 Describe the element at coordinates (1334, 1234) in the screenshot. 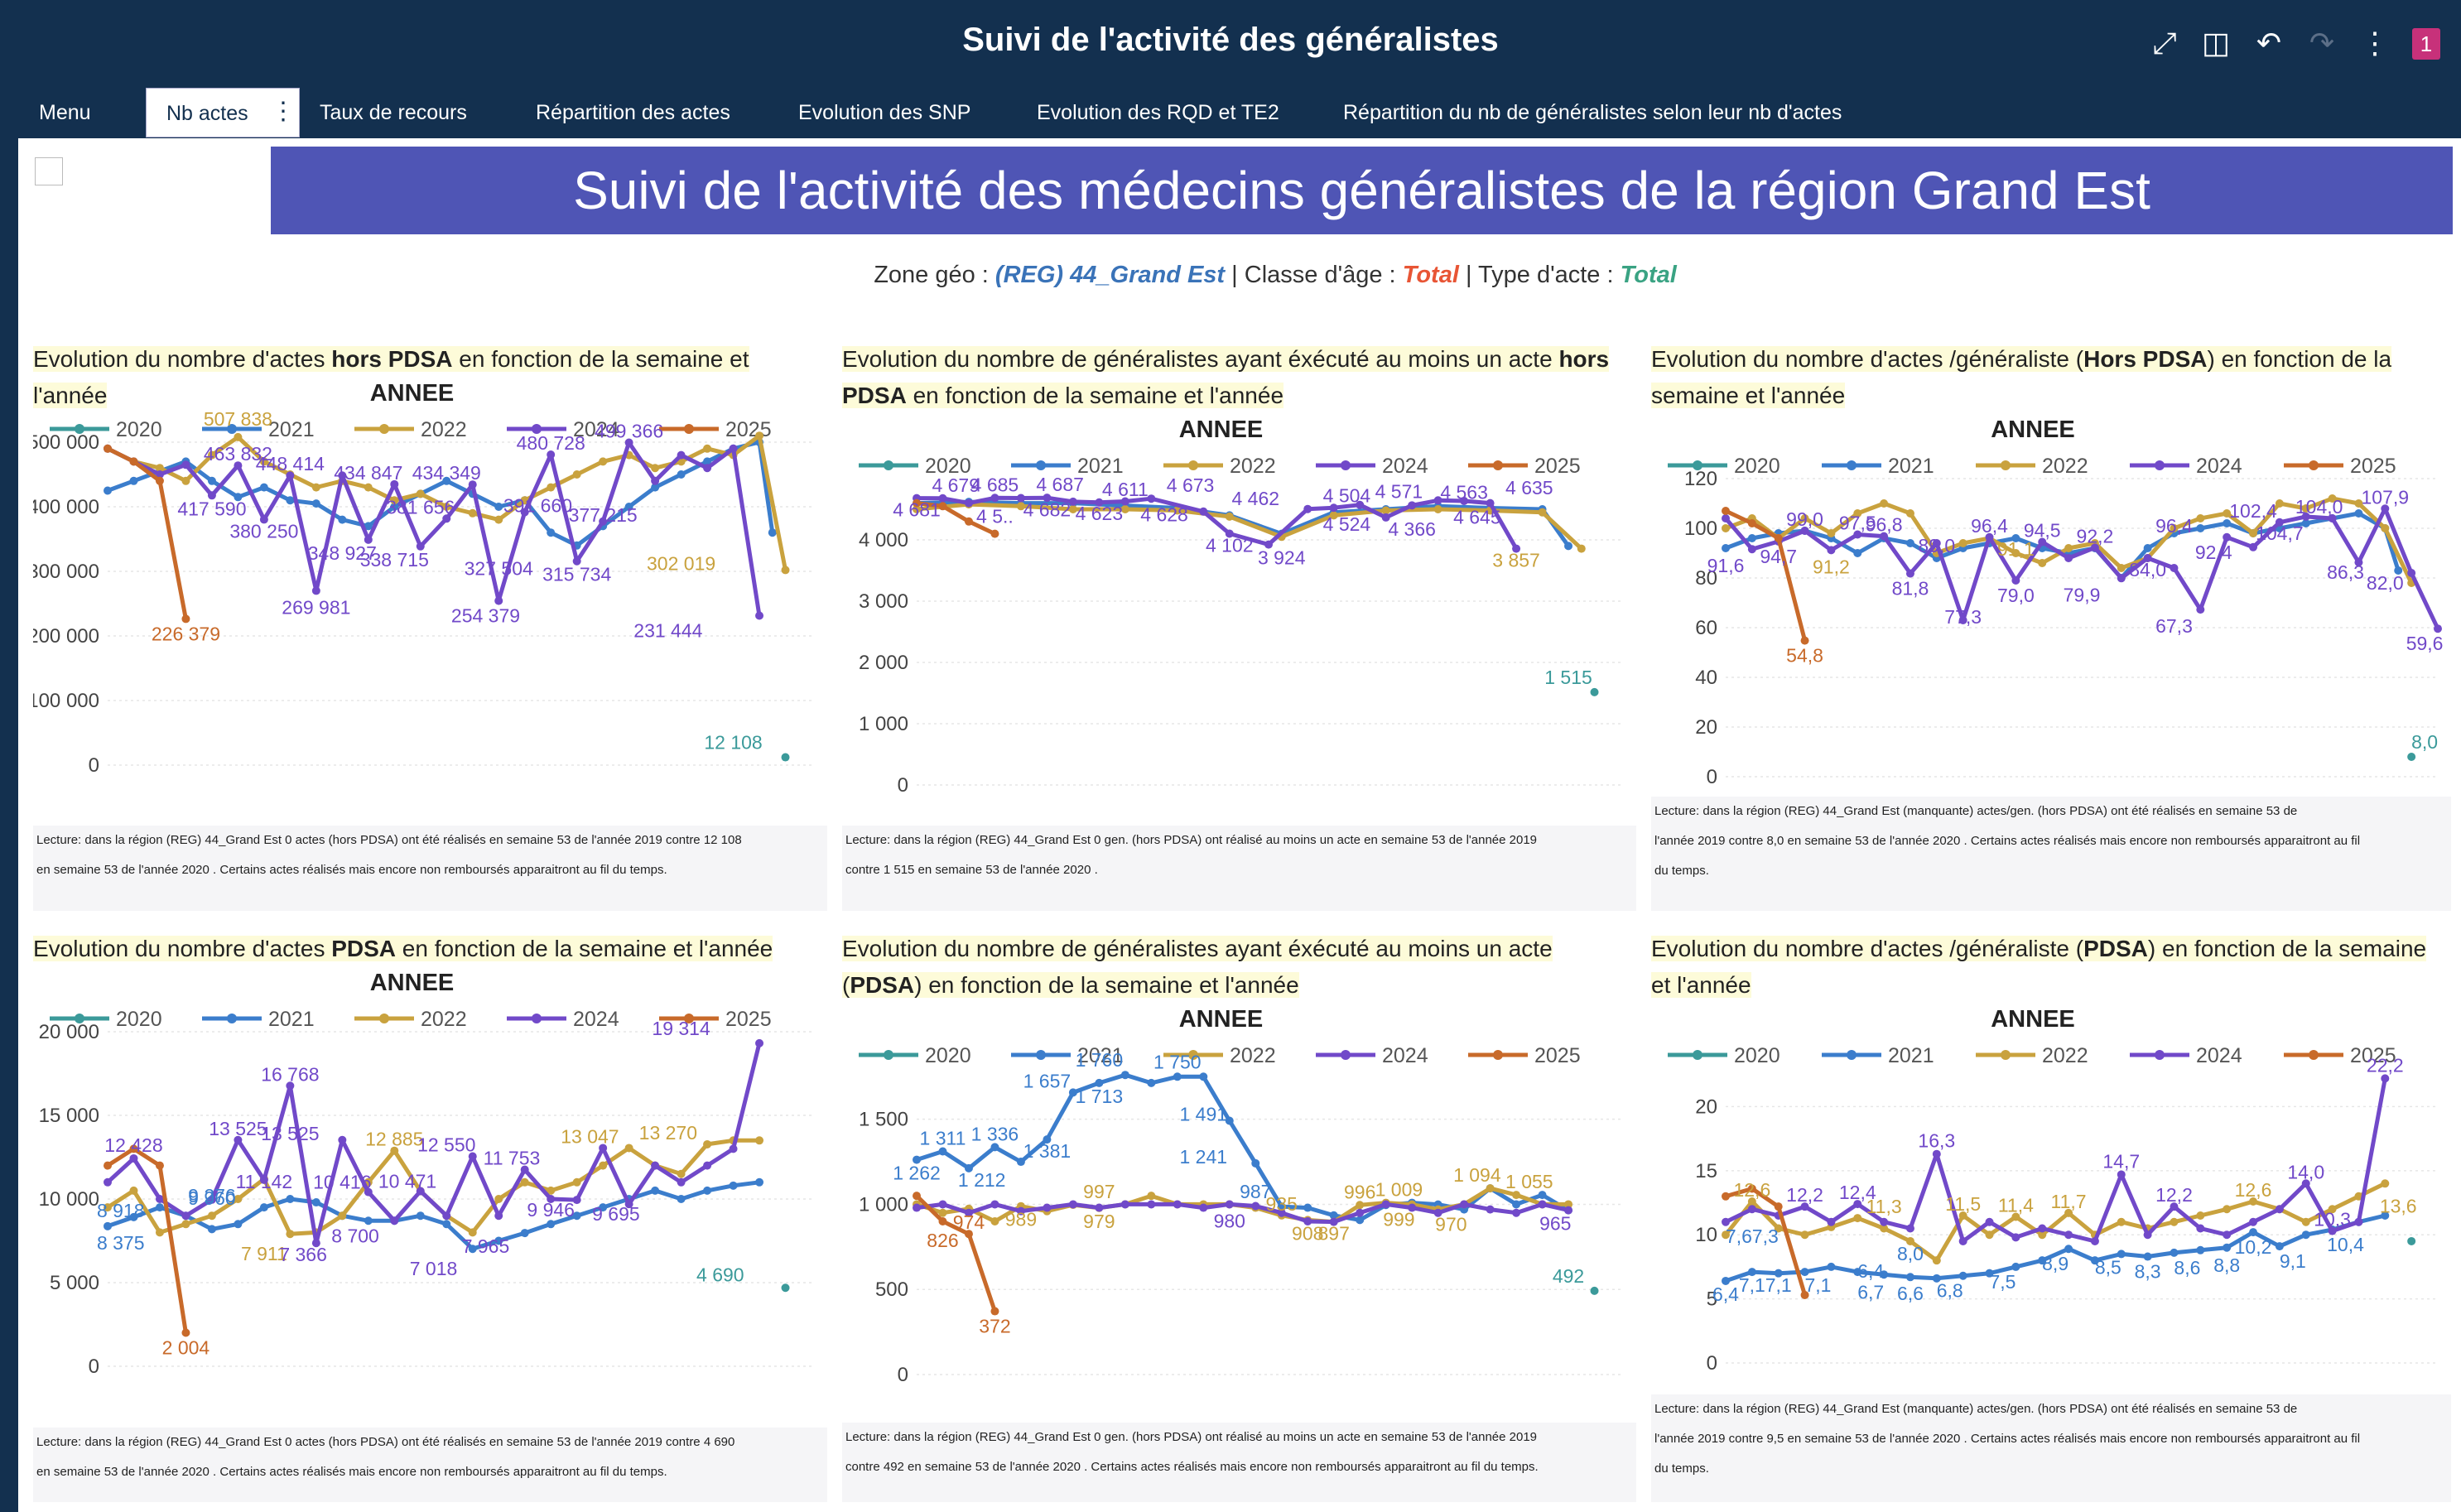

I see `data-label: 897` at that location.